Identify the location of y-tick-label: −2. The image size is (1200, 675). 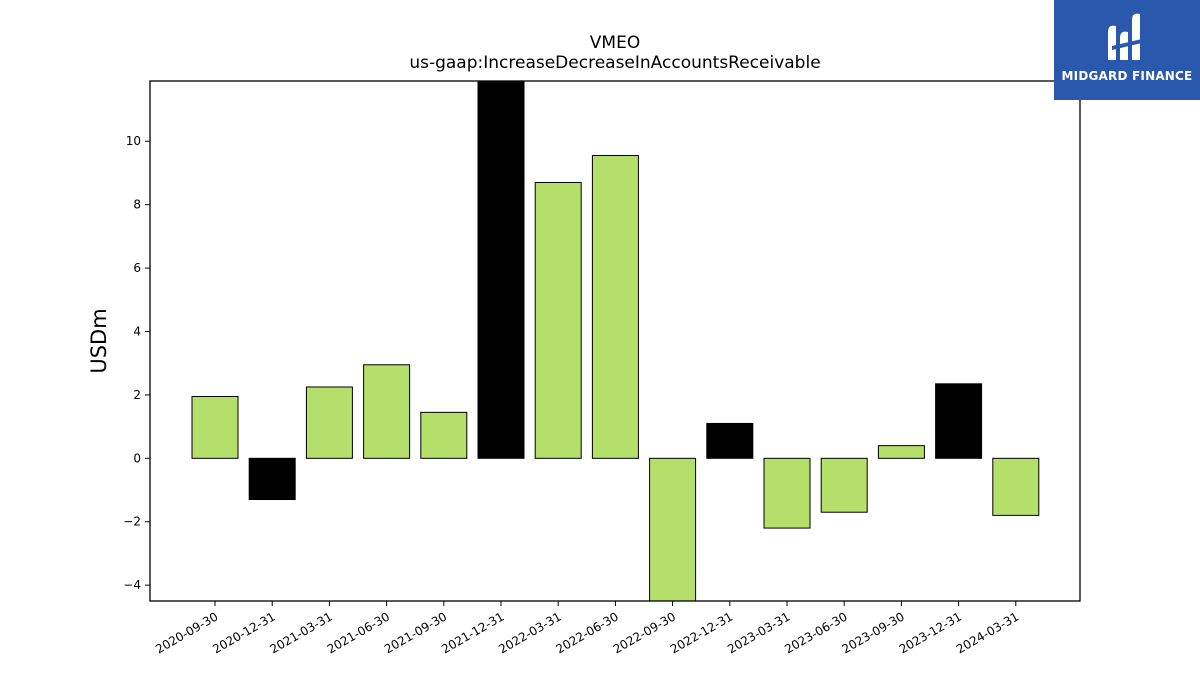
(132, 522).